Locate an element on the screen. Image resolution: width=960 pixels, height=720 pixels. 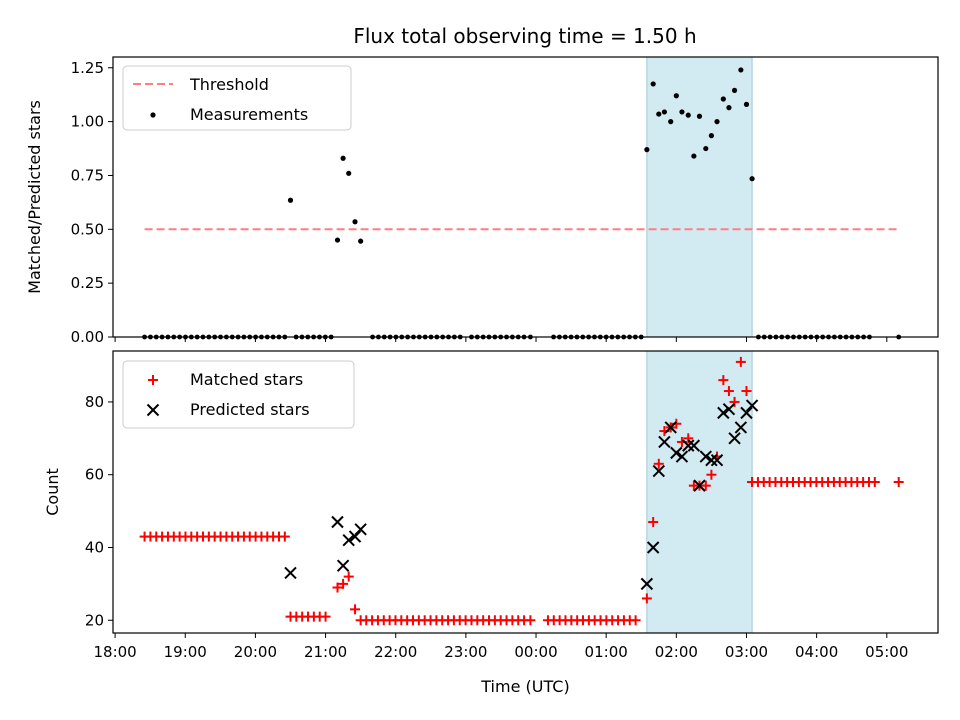
x-tick-label: 22:00 is located at coordinates (395, 652).